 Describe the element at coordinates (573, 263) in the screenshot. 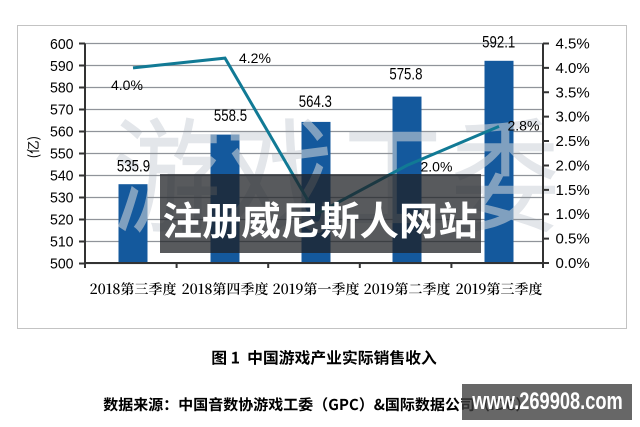

I see `svg-text: 0.0%` at that location.